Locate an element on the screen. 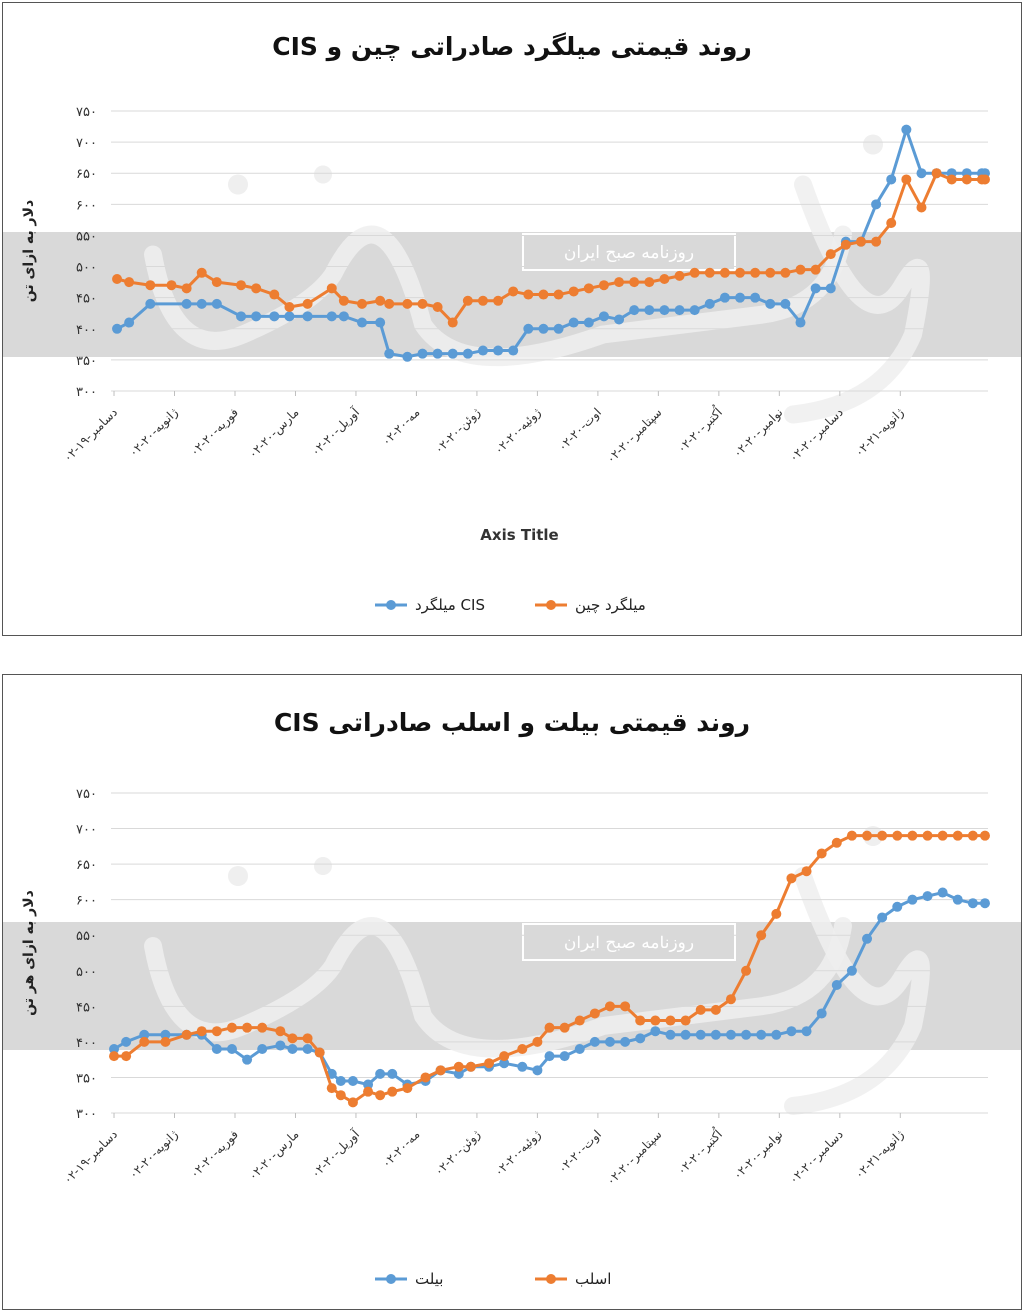 The width and height of the screenshot is (1024, 1312). y-axis-title: دلار به ازای هر تن is located at coordinates (29, 953).